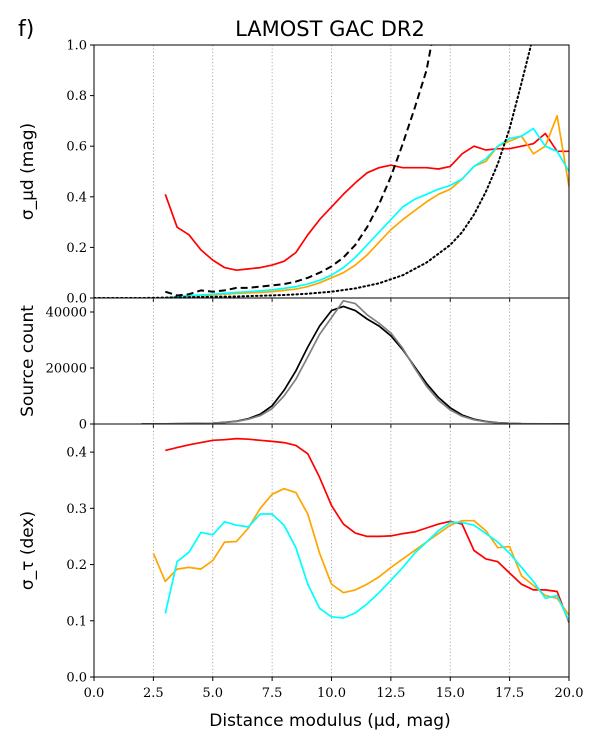 This screenshot has height=750, width=600. Describe the element at coordinates (76, 565) in the screenshot. I see `sigma_tau-y-tick-label: 0.2` at that location.